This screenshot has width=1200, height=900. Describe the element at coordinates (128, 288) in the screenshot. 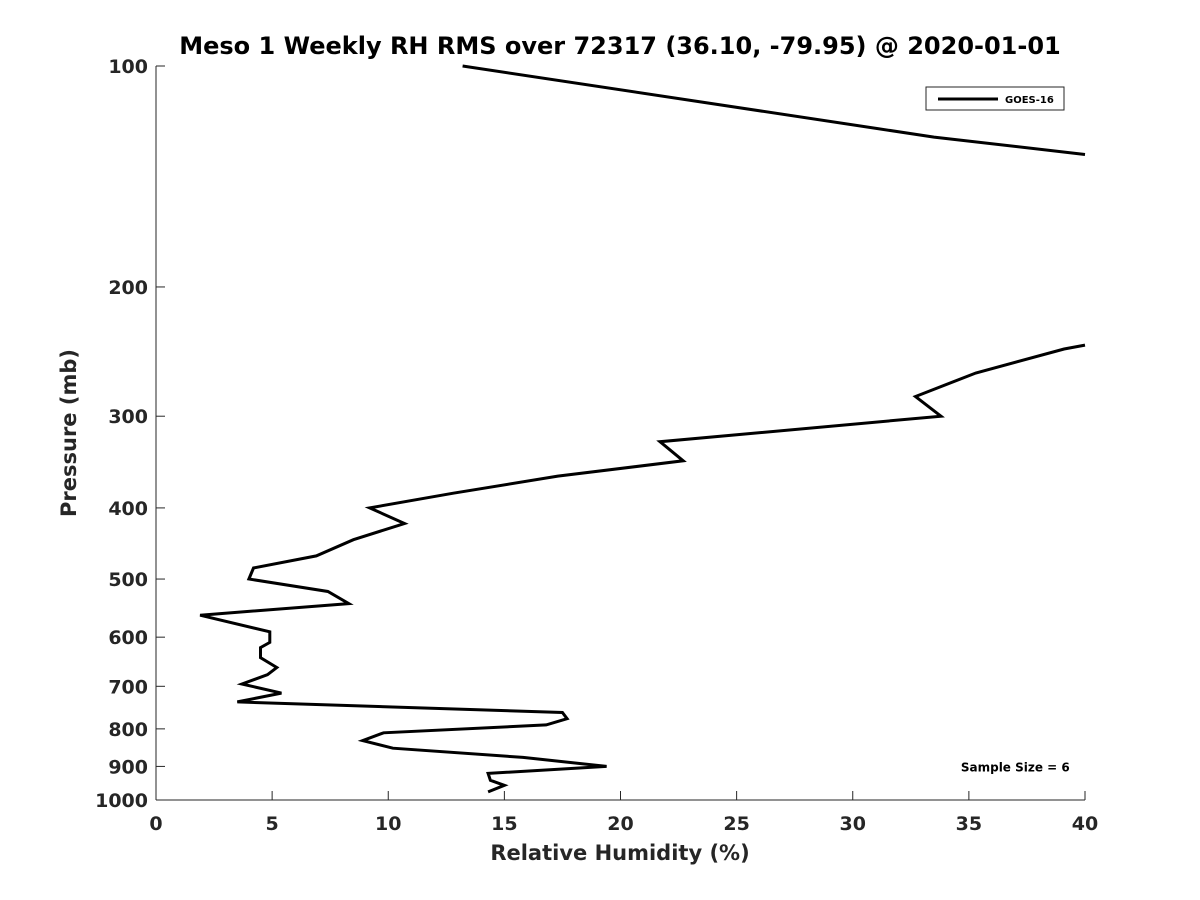

I see `y-tick-label: 200` at that location.